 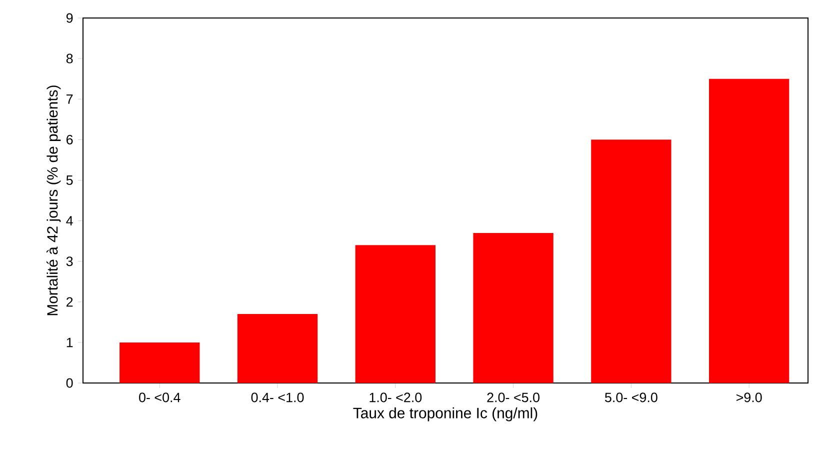 What do you see at coordinates (69, 343) in the screenshot?
I see `y-tick-label: 1` at bounding box center [69, 343].